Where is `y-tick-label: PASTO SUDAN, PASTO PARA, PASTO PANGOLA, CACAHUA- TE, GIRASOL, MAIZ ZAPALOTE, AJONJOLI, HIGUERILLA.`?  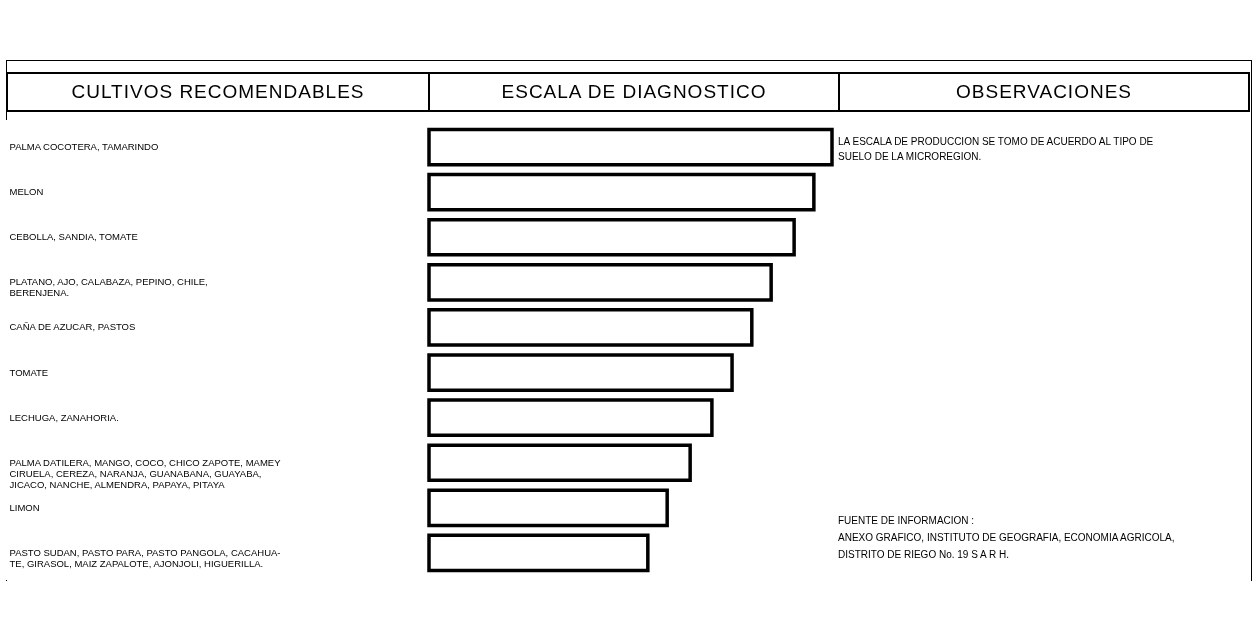 y-tick-label: PASTO SUDAN, PASTO PARA, PASTO PANGOLA, CACAHUA- TE, GIRASOL, MAIZ ZAPALOTE, AJONJOLI, HIGUERILLA. is located at coordinates (145, 557).